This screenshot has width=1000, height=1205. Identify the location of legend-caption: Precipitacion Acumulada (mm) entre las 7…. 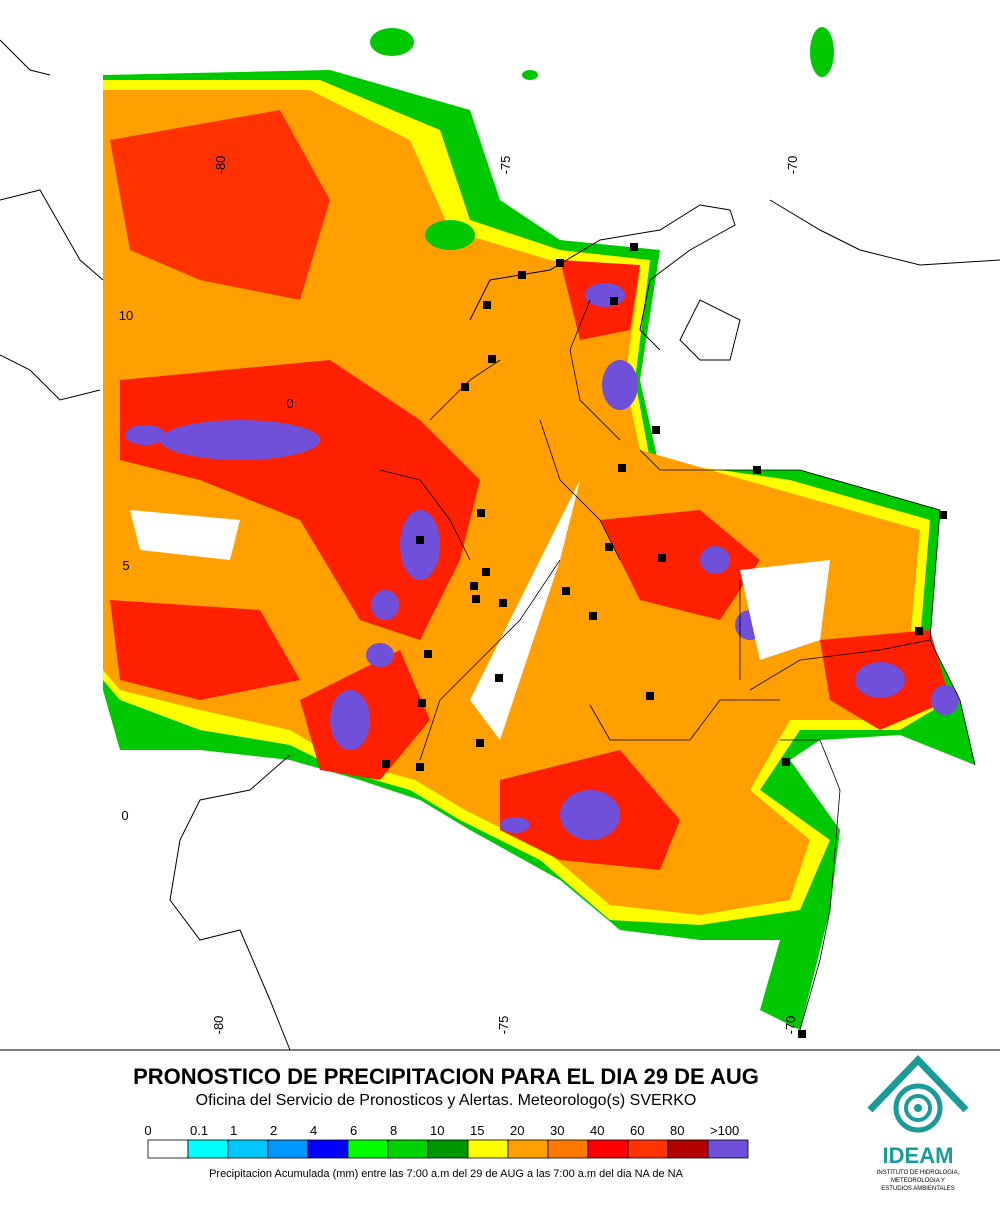
(446, 1174).